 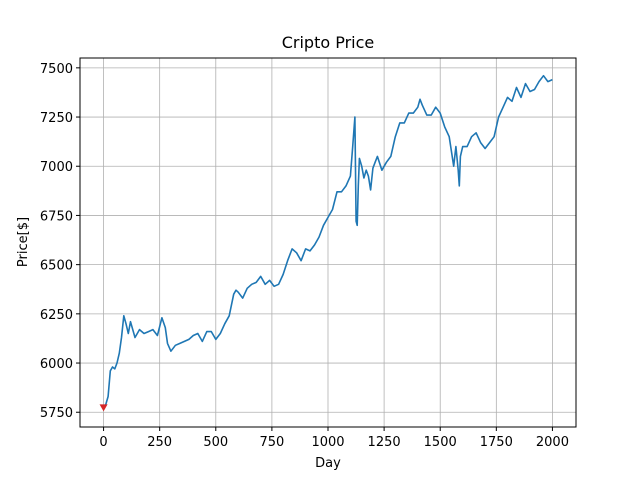 I want to click on y-tick-label: 6500, so click(x=56, y=266).